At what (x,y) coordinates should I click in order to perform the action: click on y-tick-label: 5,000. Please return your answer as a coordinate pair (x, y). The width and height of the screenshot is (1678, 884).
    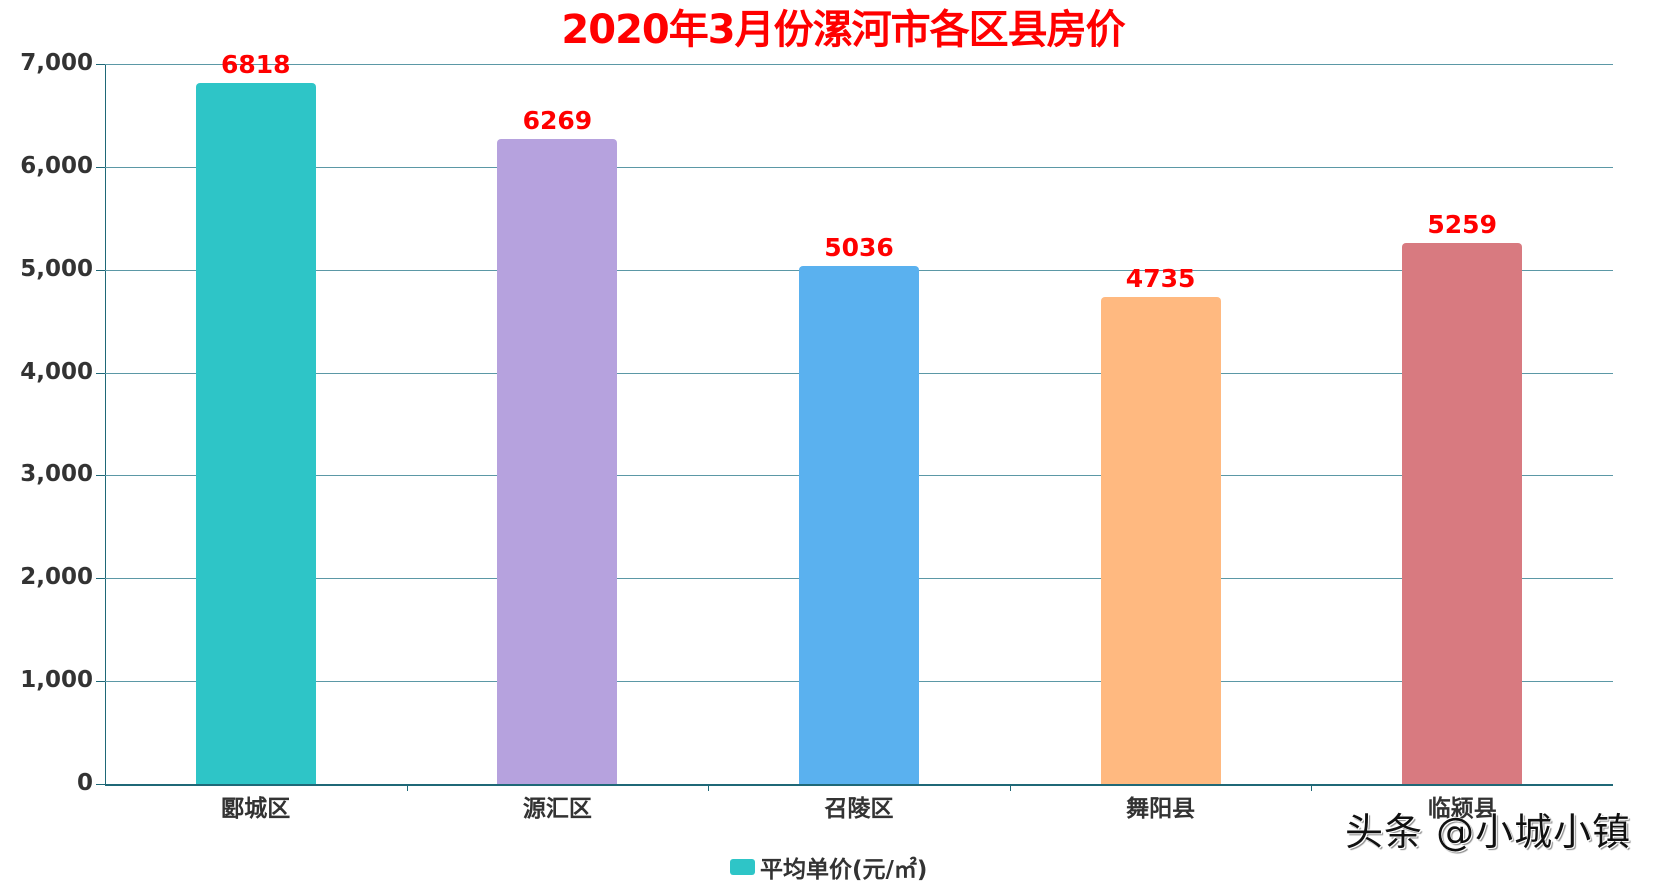
    Looking at the image, I should click on (56, 268).